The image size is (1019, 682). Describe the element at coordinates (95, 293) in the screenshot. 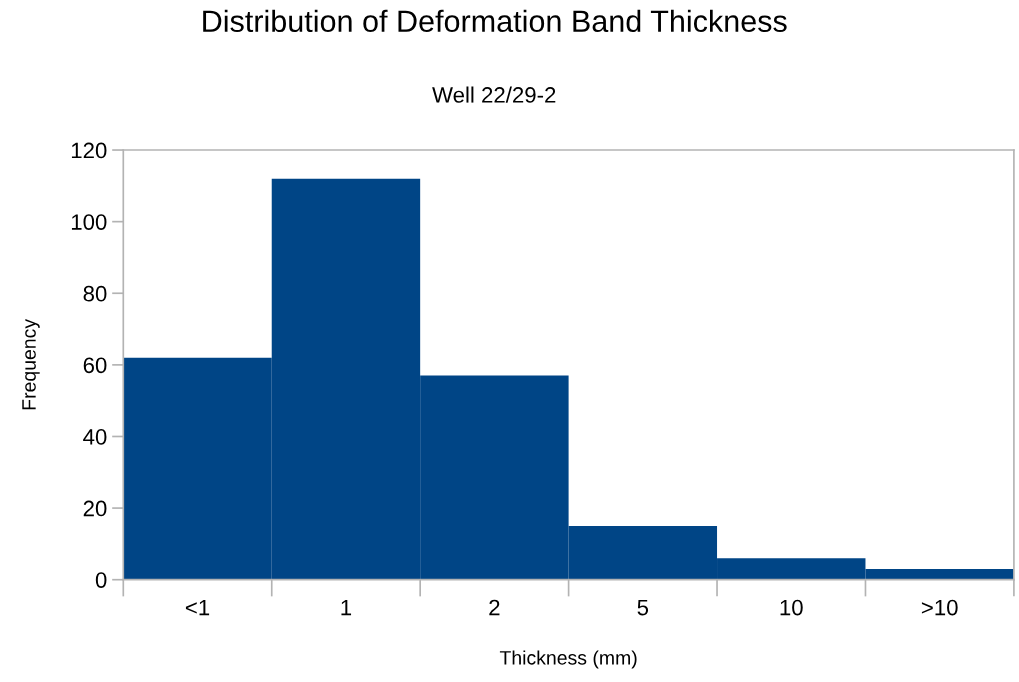

I see `y-tick-label: 80` at that location.